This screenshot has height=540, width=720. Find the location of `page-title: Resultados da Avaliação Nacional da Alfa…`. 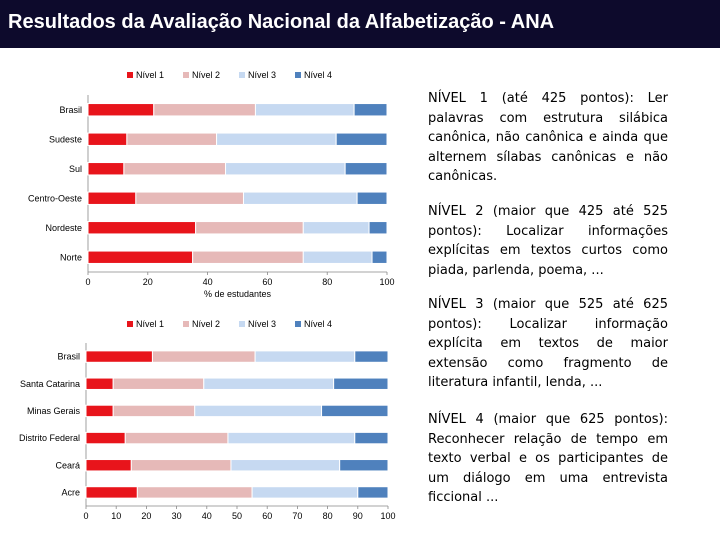

page-title: Resultados da Avaliação Nacional da Alfa… is located at coordinates (281, 22).